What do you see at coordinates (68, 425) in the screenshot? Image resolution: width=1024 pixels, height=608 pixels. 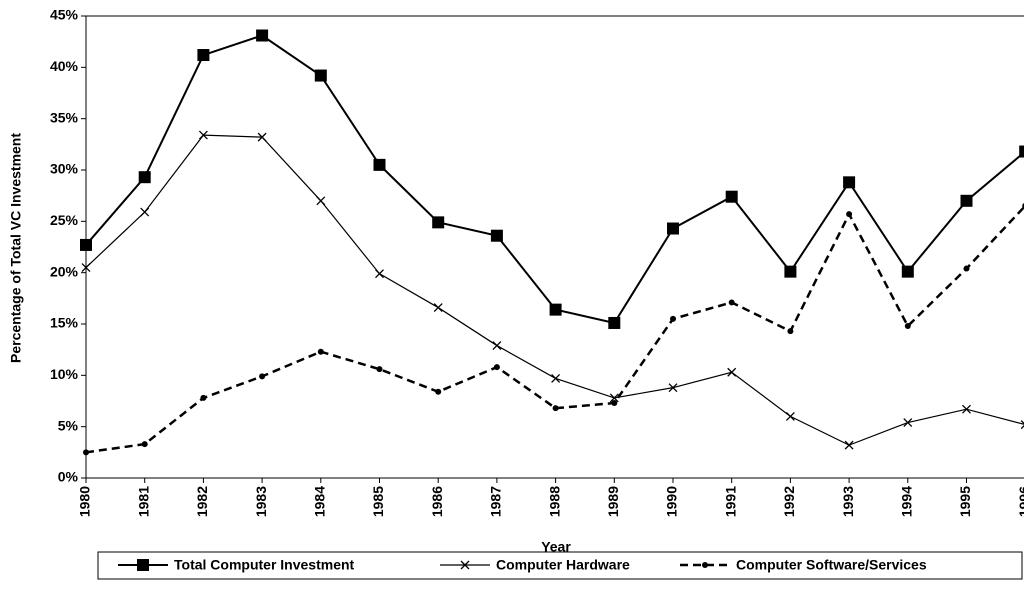 I see `y-tick-label: 5%` at bounding box center [68, 425].